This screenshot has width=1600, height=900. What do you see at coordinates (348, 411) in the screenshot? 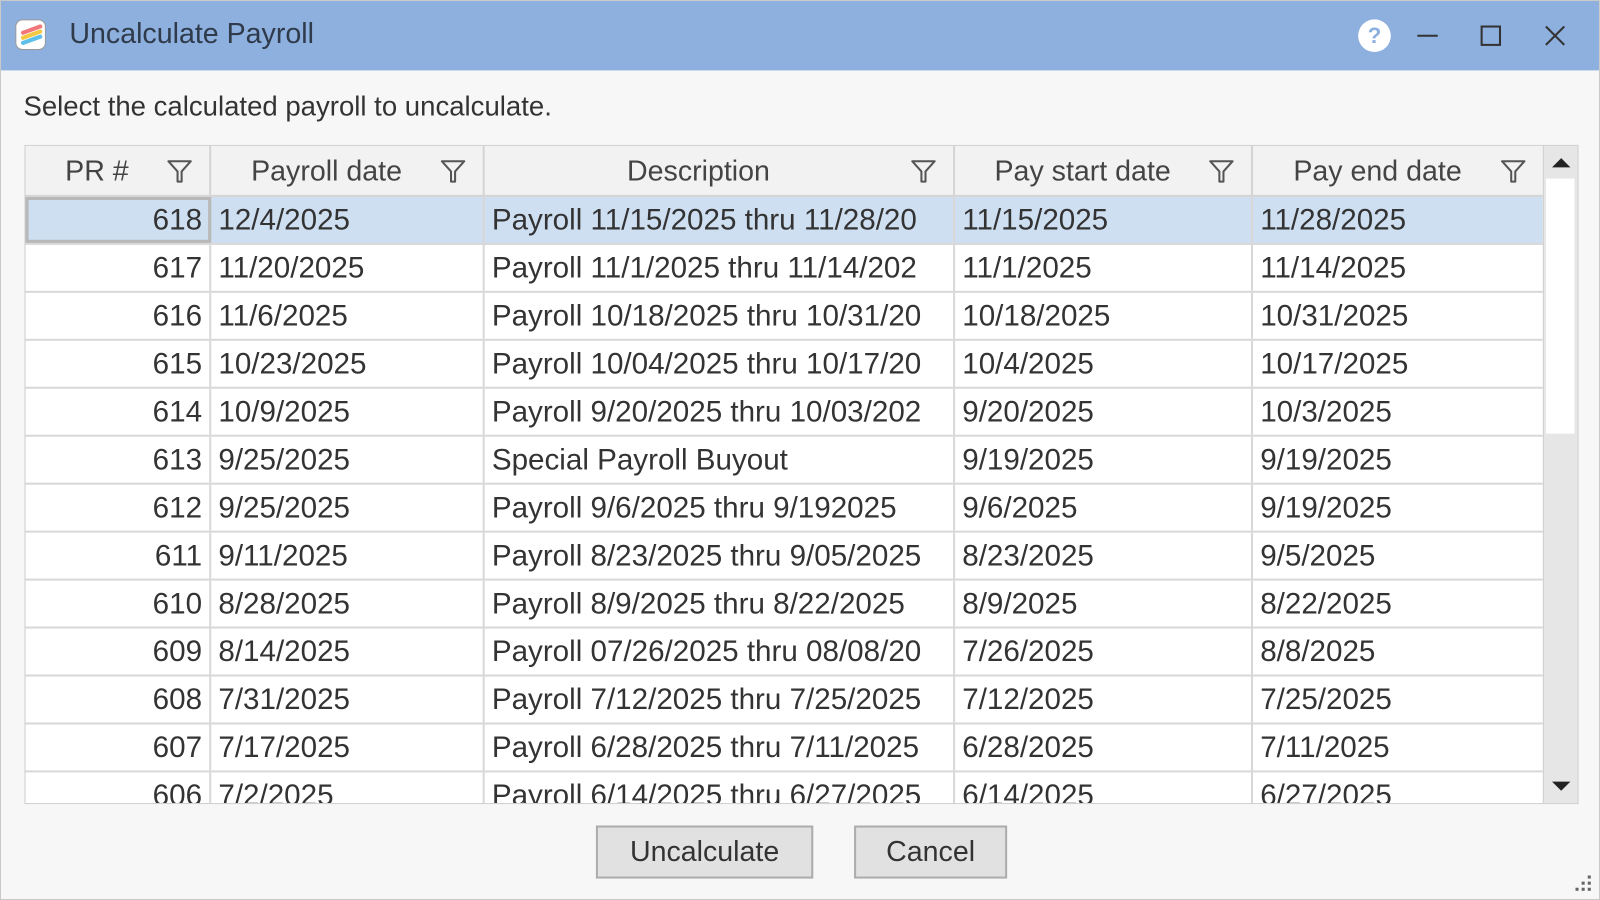
I see `cell-payroll-date: 10/9/2025` at bounding box center [348, 411].